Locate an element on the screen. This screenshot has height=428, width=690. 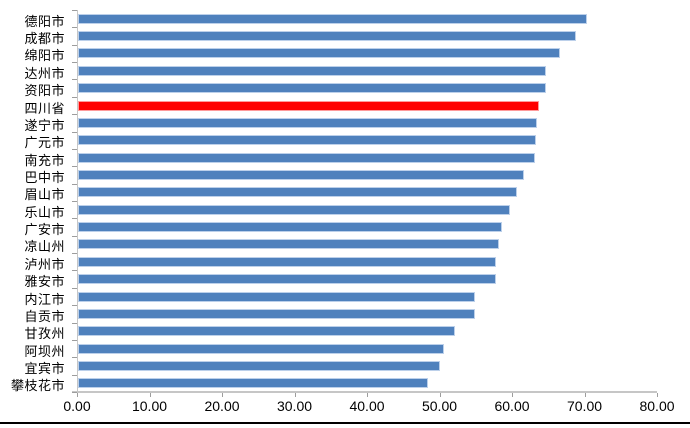
category-label: 资阳市 is located at coordinates (44, 91).